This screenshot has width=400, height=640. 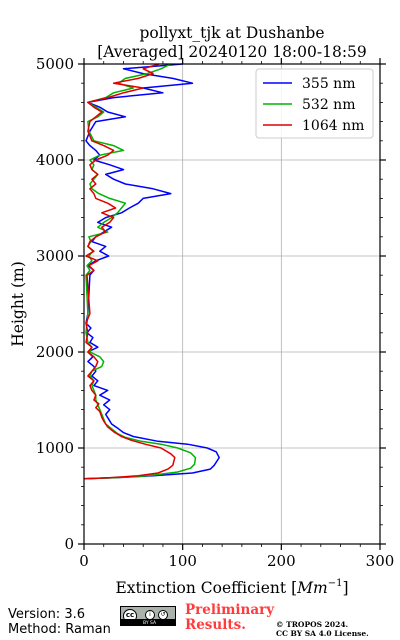 What do you see at coordinates (322, 633) in the screenshot?
I see `copyright-line2: CC BY SA 4.0 License.` at bounding box center [322, 633].